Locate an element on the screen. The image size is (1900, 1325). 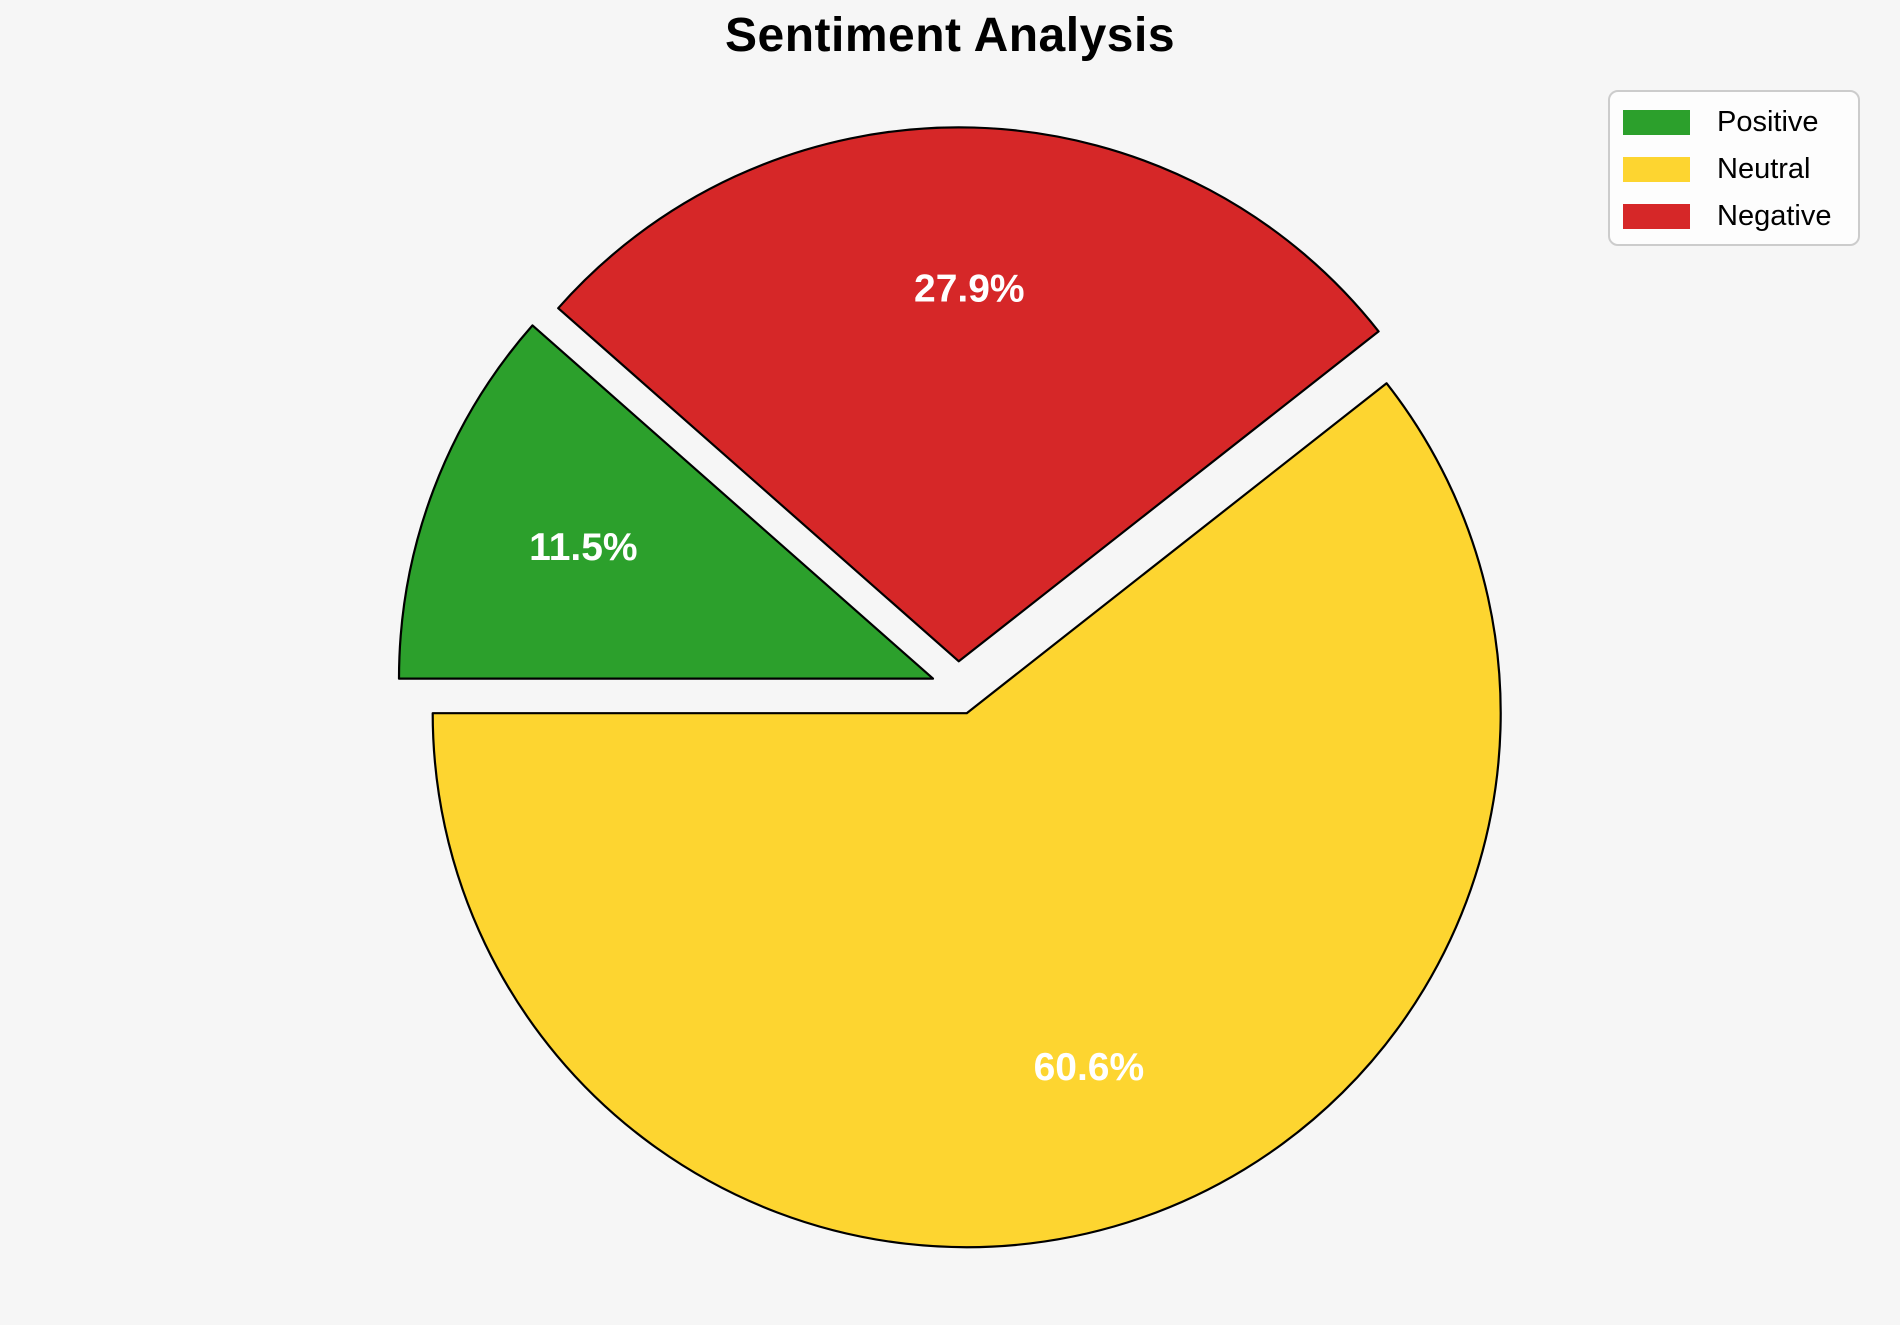
legend-label-negative: Negative is located at coordinates (1774, 216).